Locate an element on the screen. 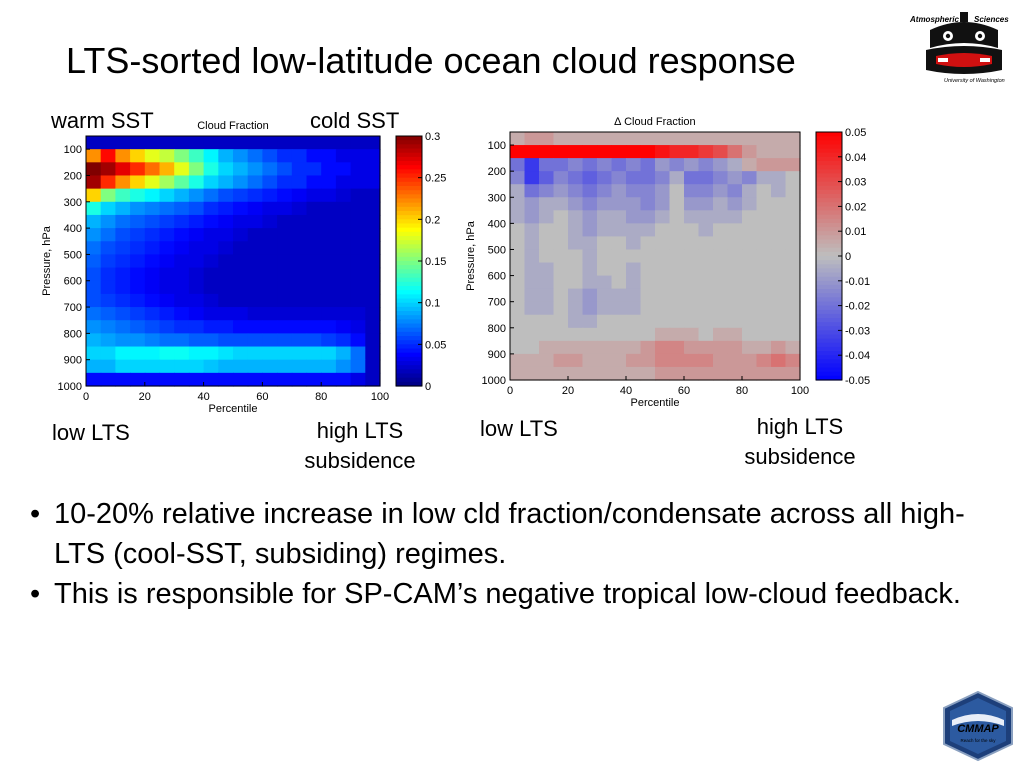 The width and height of the screenshot is (1024, 768). y-tick-label: 1000 is located at coordinates (70, 387).